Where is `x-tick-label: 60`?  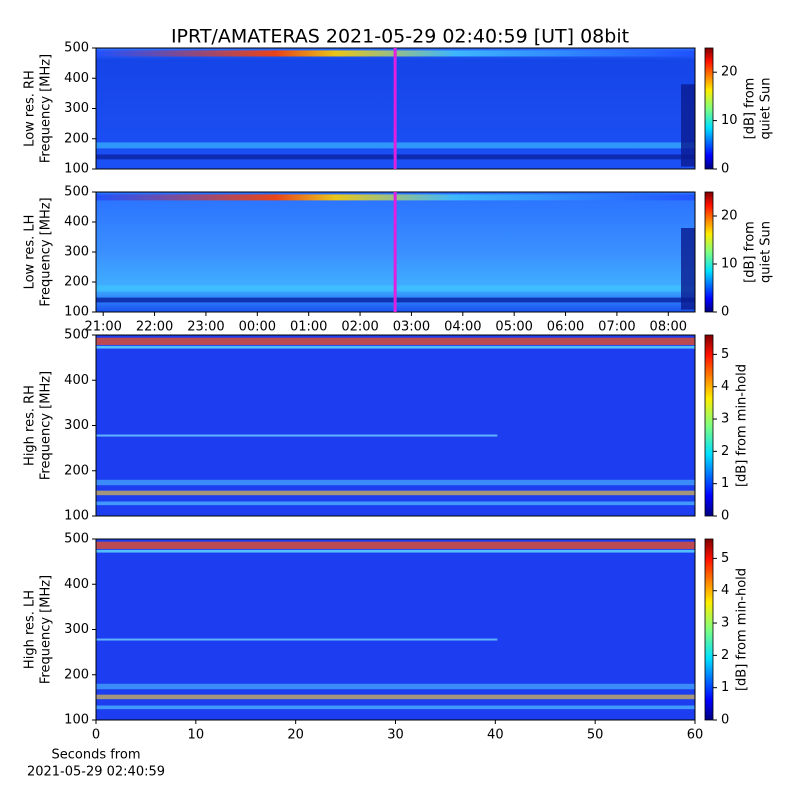
x-tick-label: 60 is located at coordinates (695, 735).